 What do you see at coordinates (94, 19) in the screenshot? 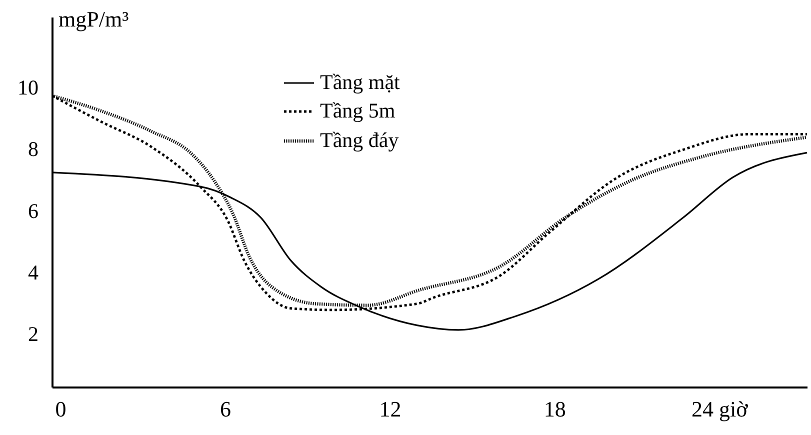
I see `y-axis-title: mgP/m³` at bounding box center [94, 19].